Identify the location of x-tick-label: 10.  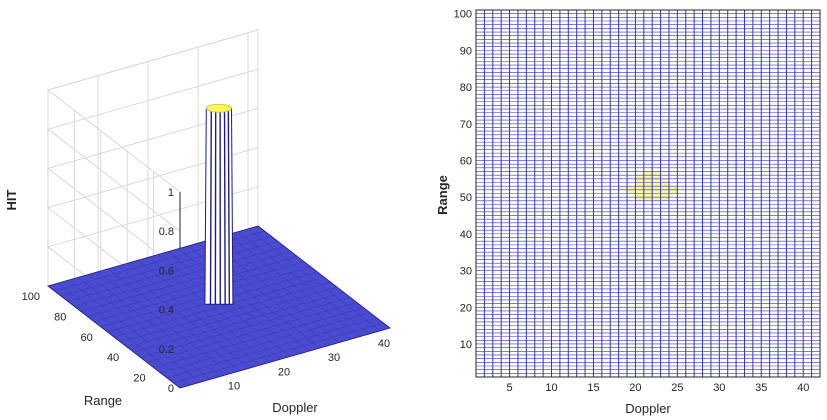
(234, 387).